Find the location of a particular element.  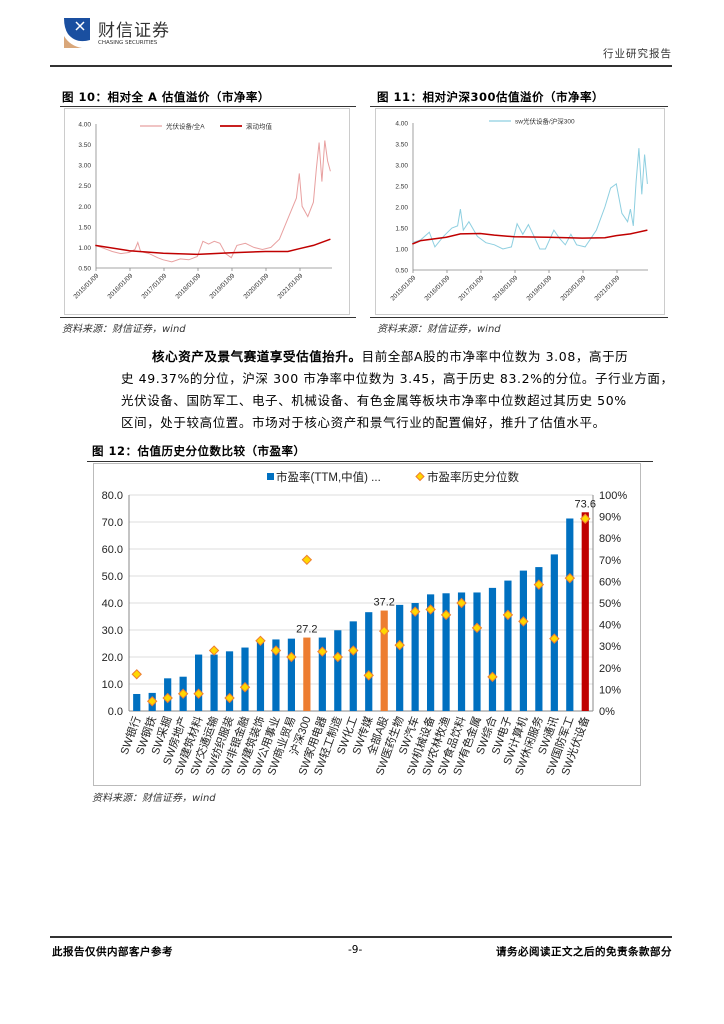

y-tick-label: 3.00 is located at coordinates (401, 166).